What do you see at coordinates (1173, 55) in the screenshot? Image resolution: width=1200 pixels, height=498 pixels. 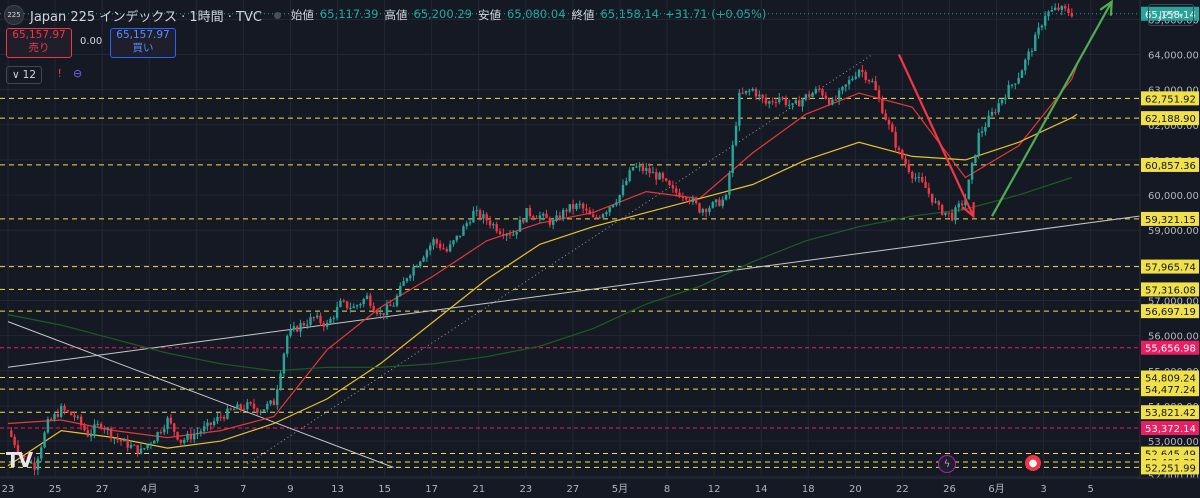 I see `y-tick-label: 64,000.00` at bounding box center [1173, 55].